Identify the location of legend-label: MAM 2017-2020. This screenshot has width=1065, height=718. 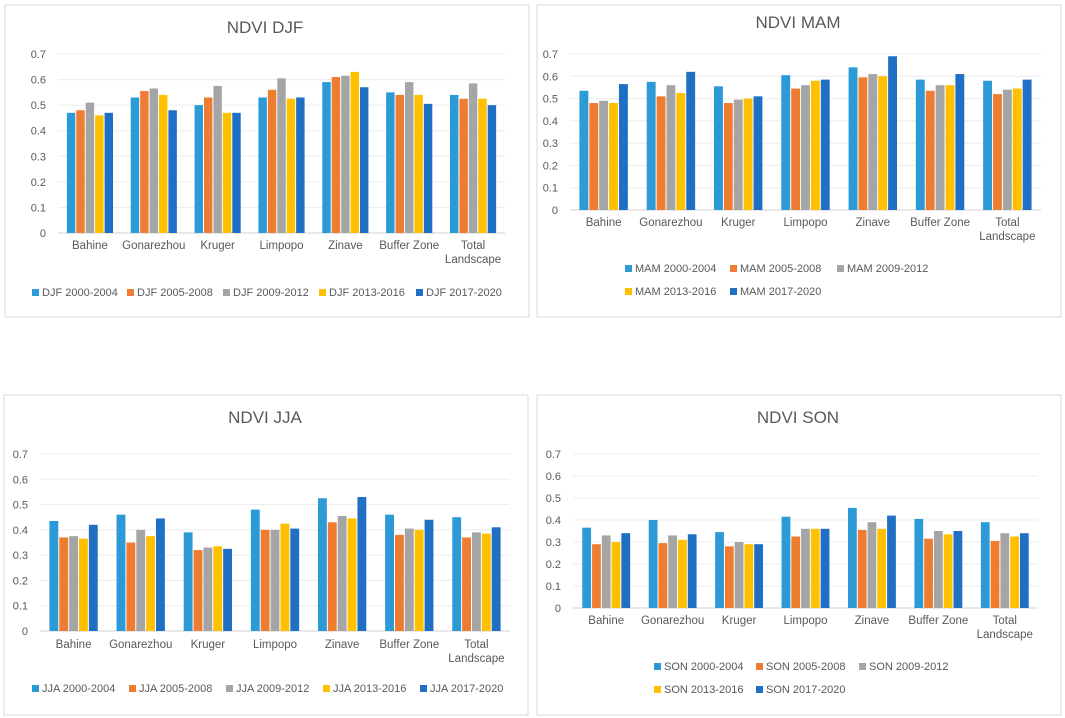
(780, 292).